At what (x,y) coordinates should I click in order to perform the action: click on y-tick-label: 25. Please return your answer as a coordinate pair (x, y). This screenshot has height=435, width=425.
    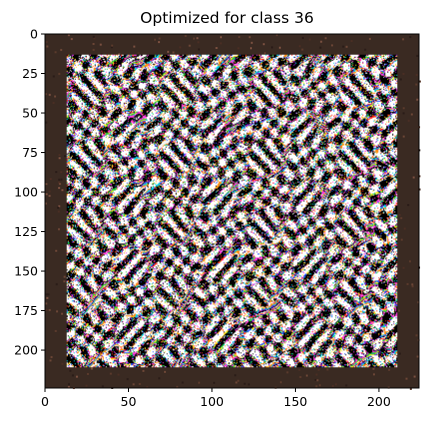
    Looking at the image, I should click on (30, 73).